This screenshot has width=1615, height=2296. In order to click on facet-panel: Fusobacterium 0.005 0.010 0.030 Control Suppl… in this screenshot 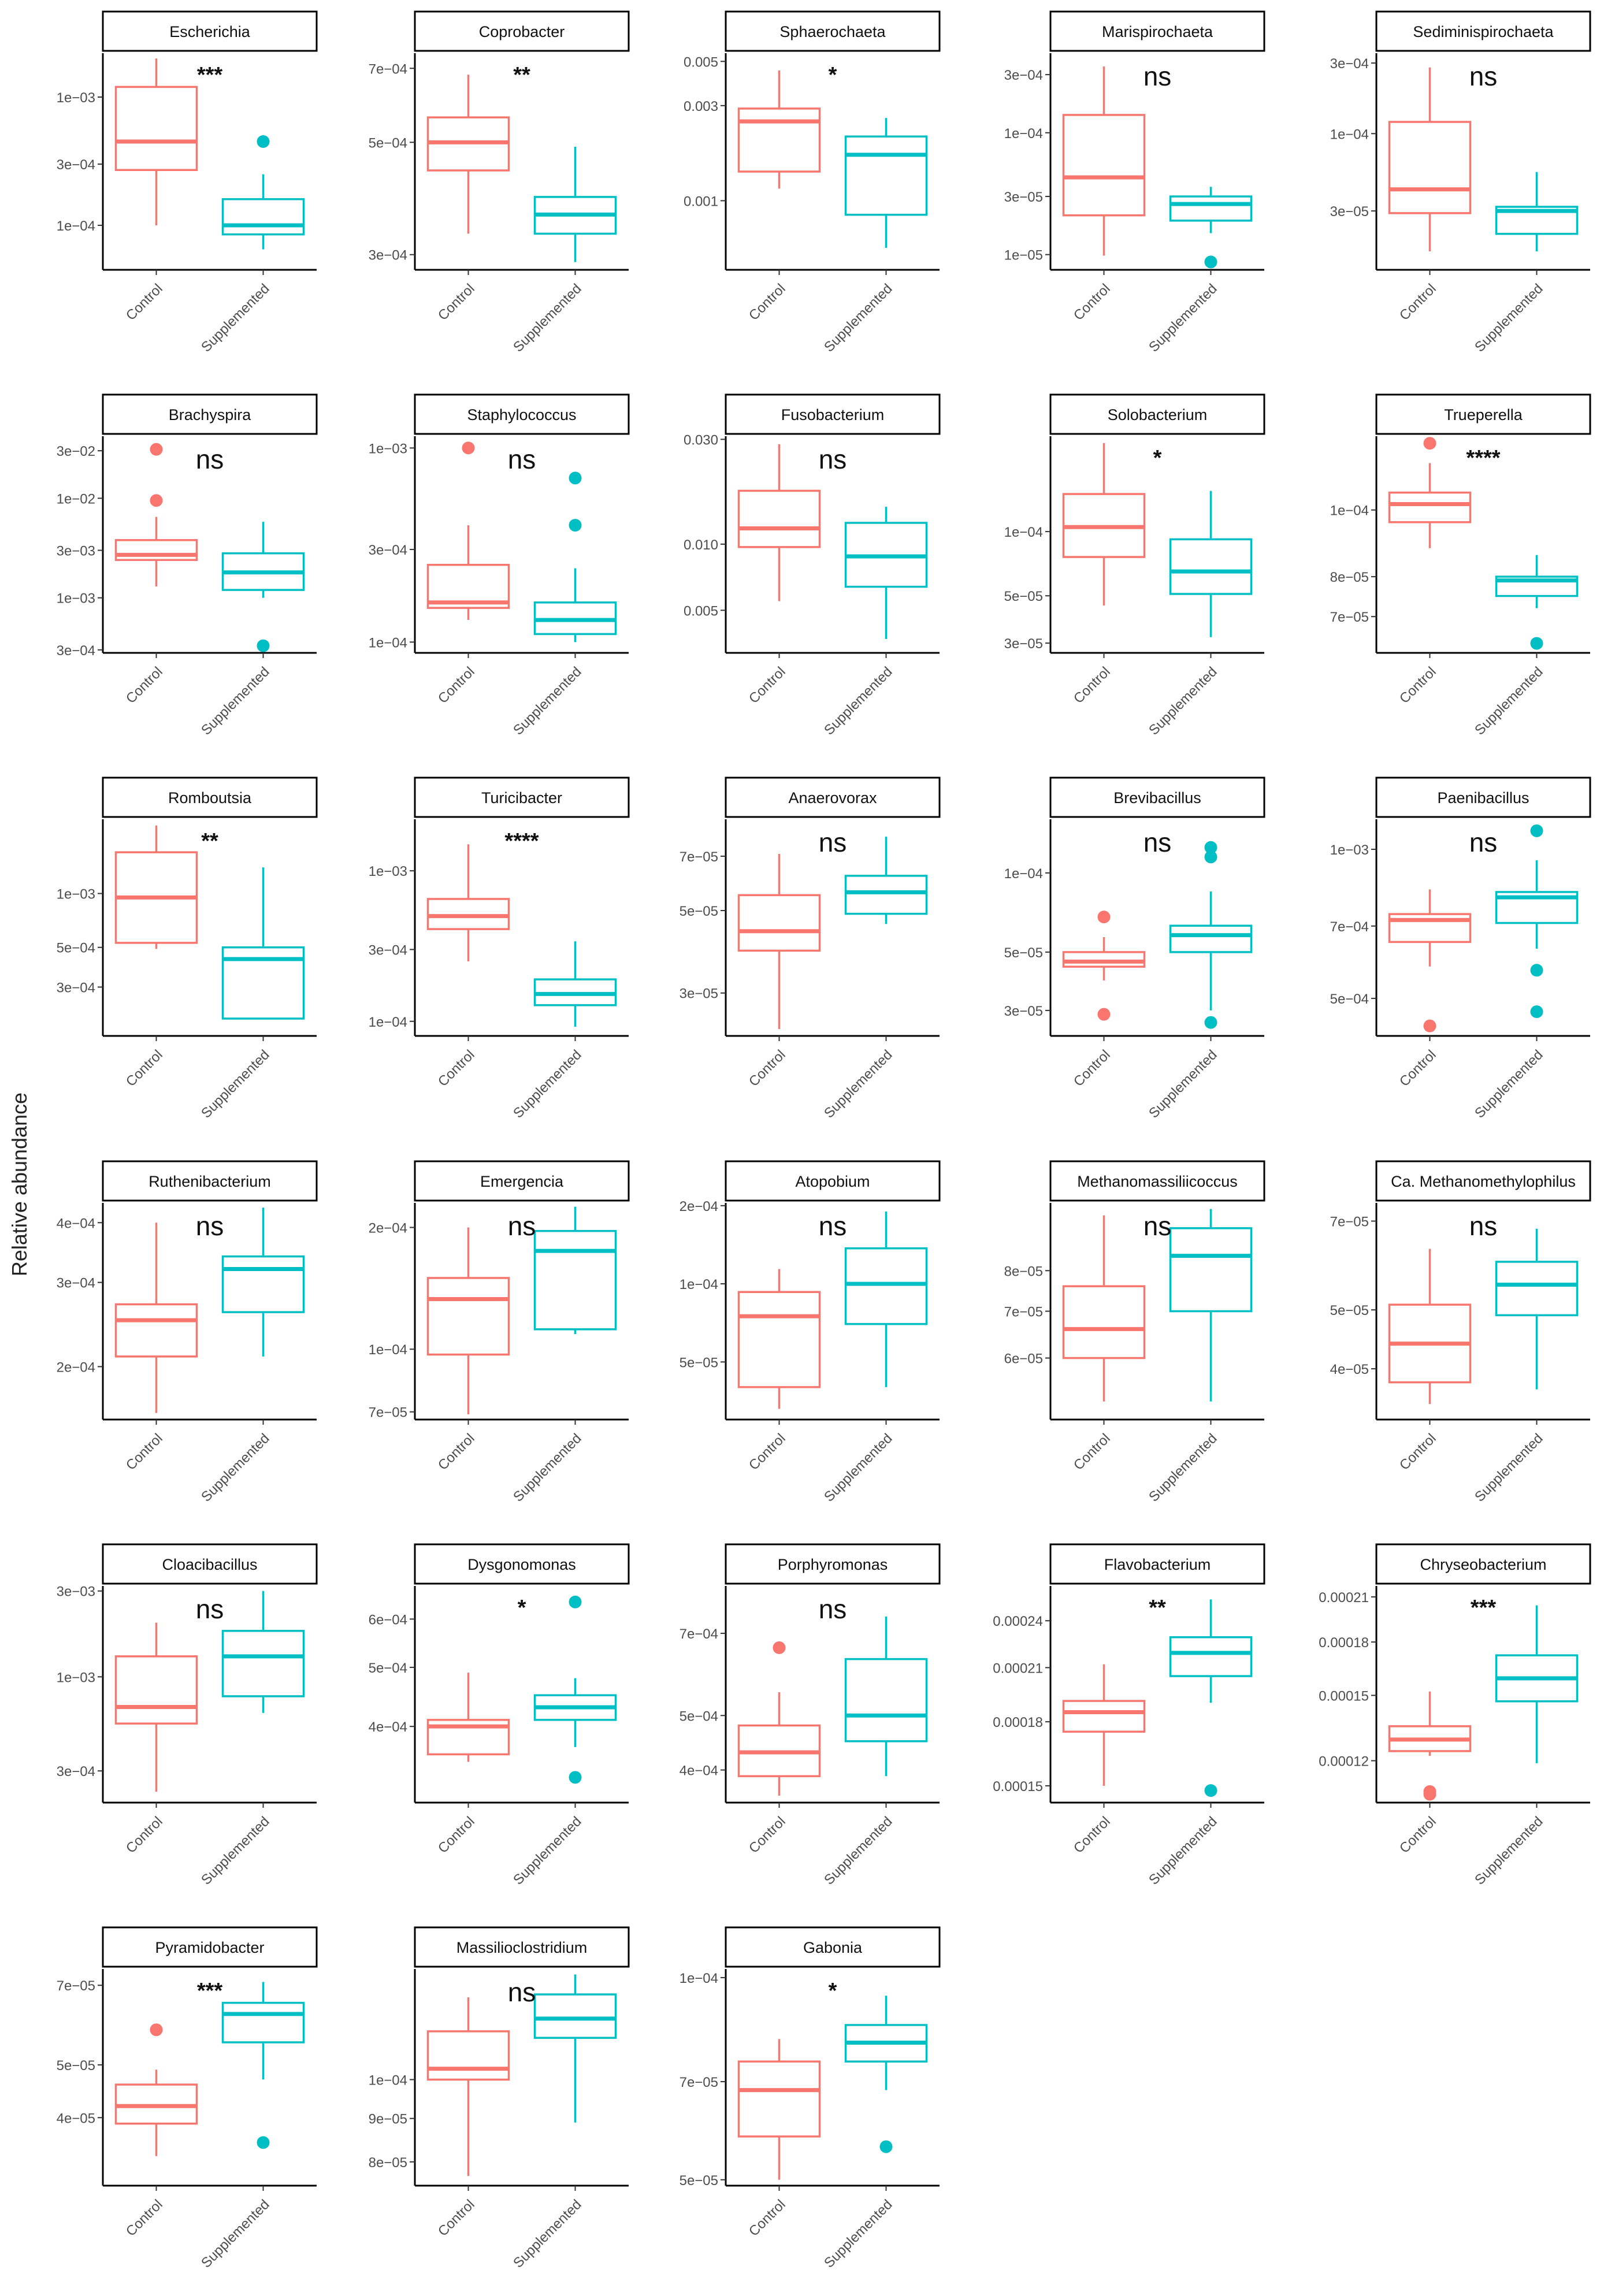, I will do `click(812, 565)`.